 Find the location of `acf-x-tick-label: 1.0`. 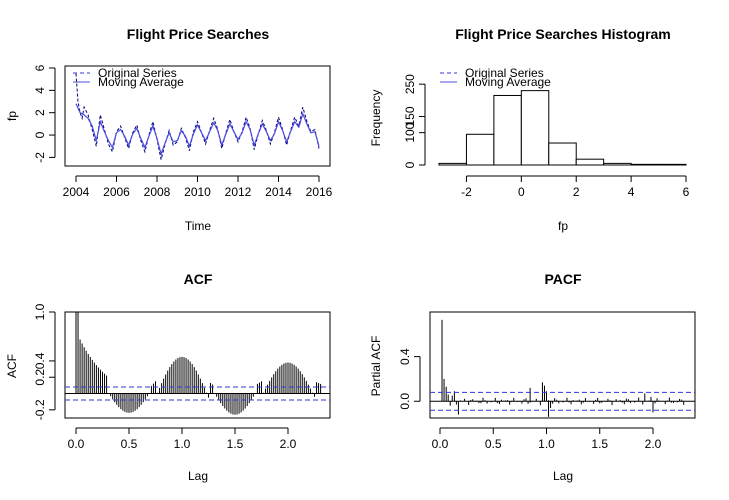

acf-x-tick-label: 1.0 is located at coordinates (182, 444).